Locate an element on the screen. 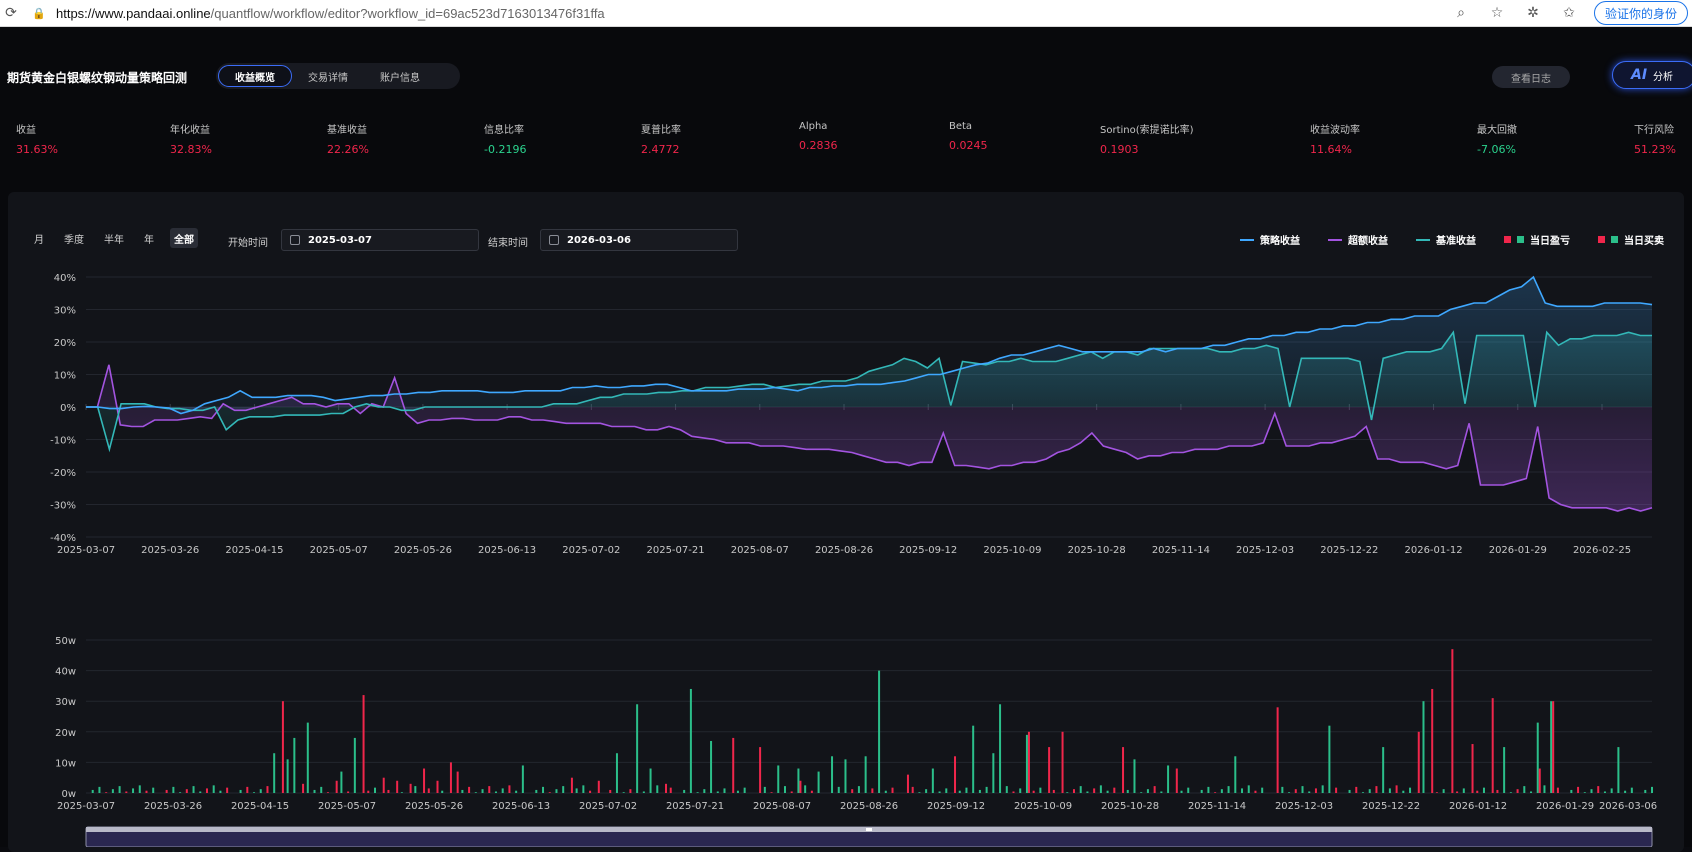 Image resolution: width=1692 pixels, height=852 pixels. x-tick-label: 2025-03-07 is located at coordinates (86, 550).